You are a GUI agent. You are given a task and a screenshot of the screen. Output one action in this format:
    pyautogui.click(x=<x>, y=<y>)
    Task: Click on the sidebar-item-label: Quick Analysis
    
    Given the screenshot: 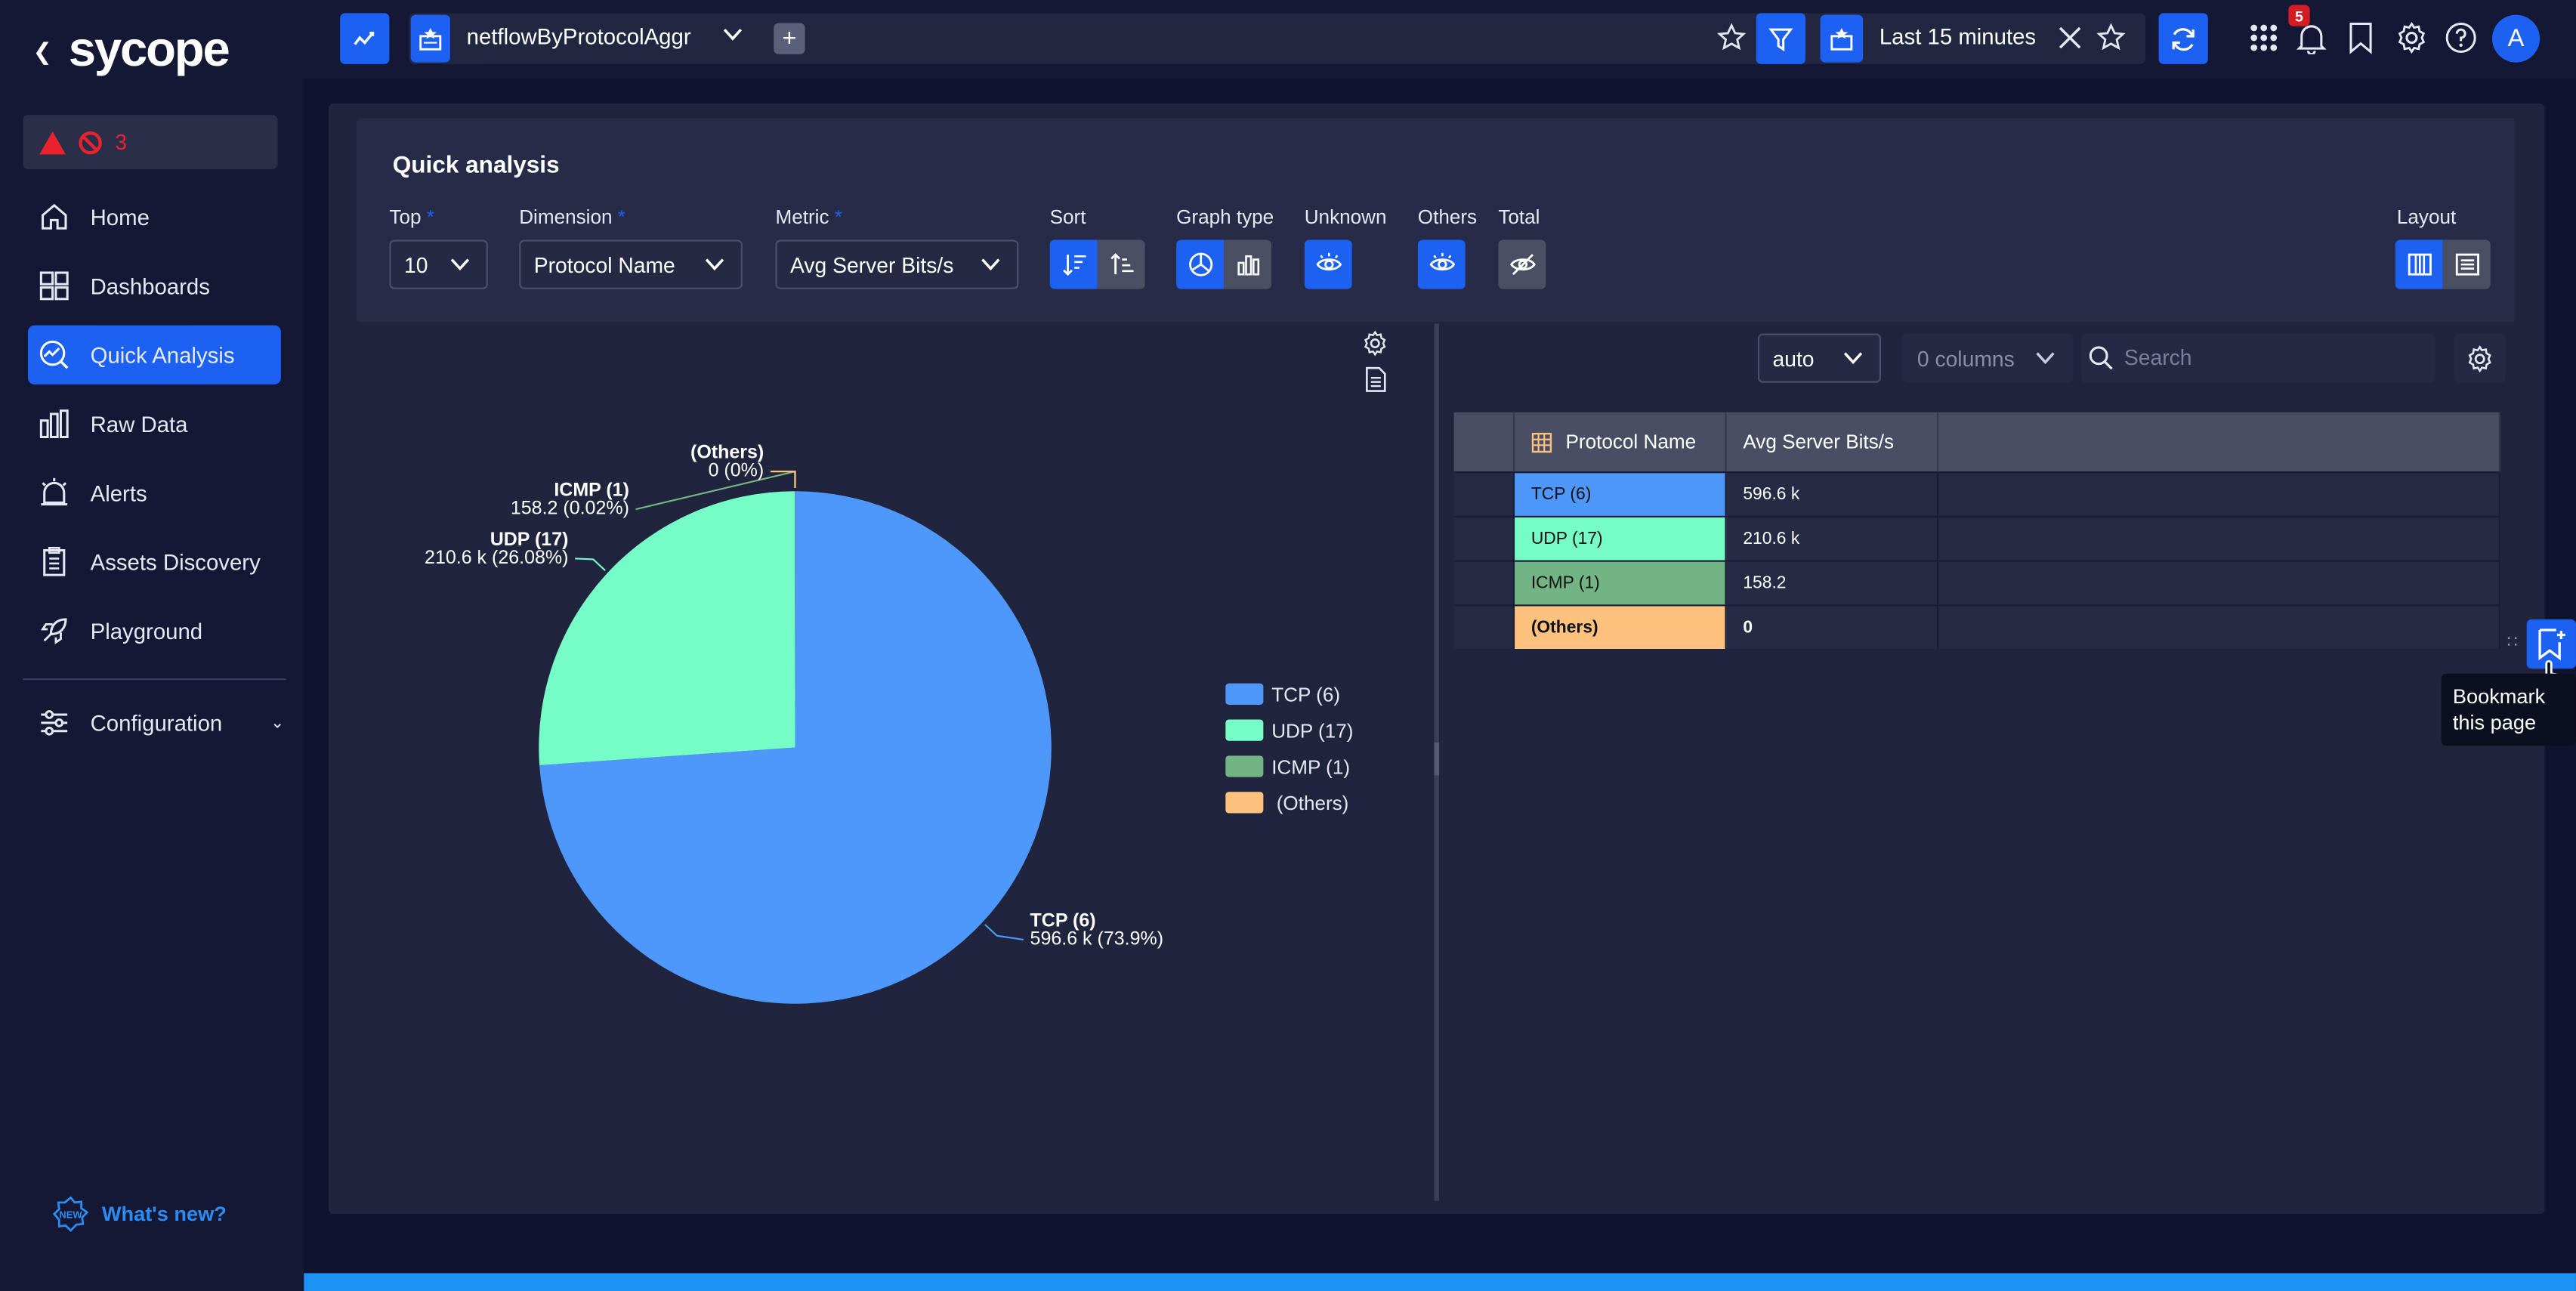 What is the action you would take?
    pyautogui.click(x=162, y=355)
    